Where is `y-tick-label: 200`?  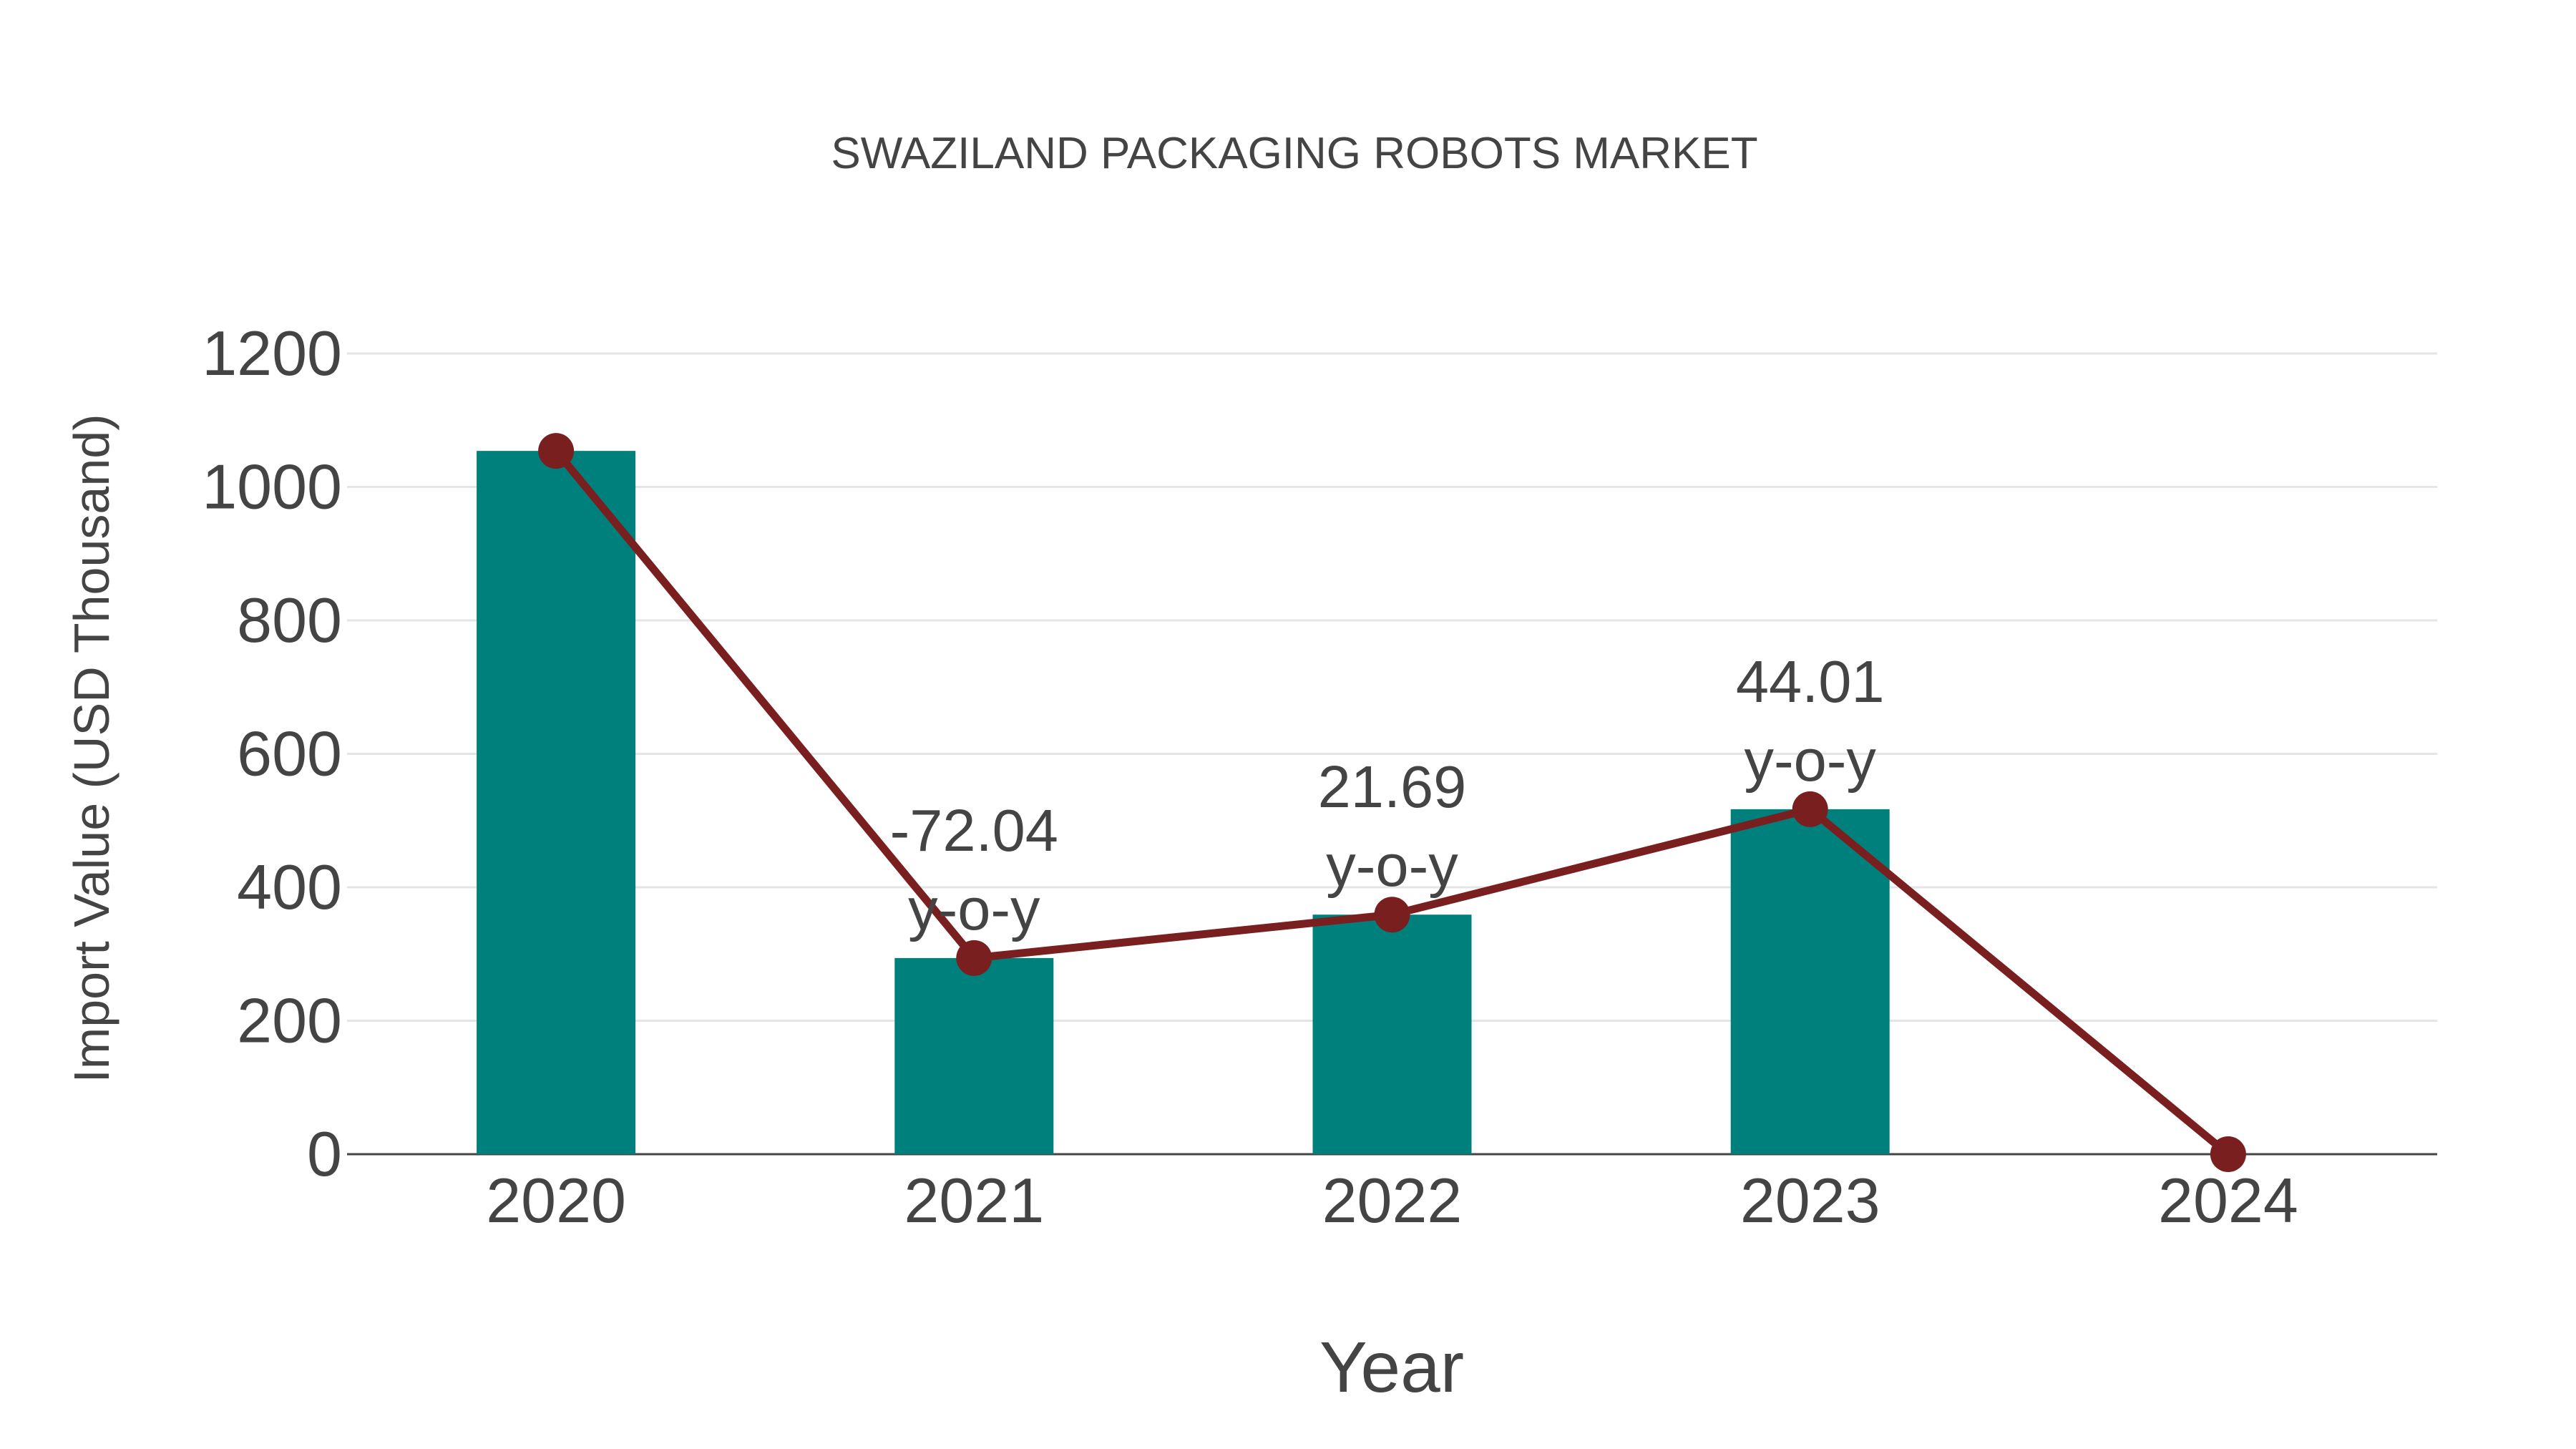
y-tick-label: 200 is located at coordinates (289, 1020).